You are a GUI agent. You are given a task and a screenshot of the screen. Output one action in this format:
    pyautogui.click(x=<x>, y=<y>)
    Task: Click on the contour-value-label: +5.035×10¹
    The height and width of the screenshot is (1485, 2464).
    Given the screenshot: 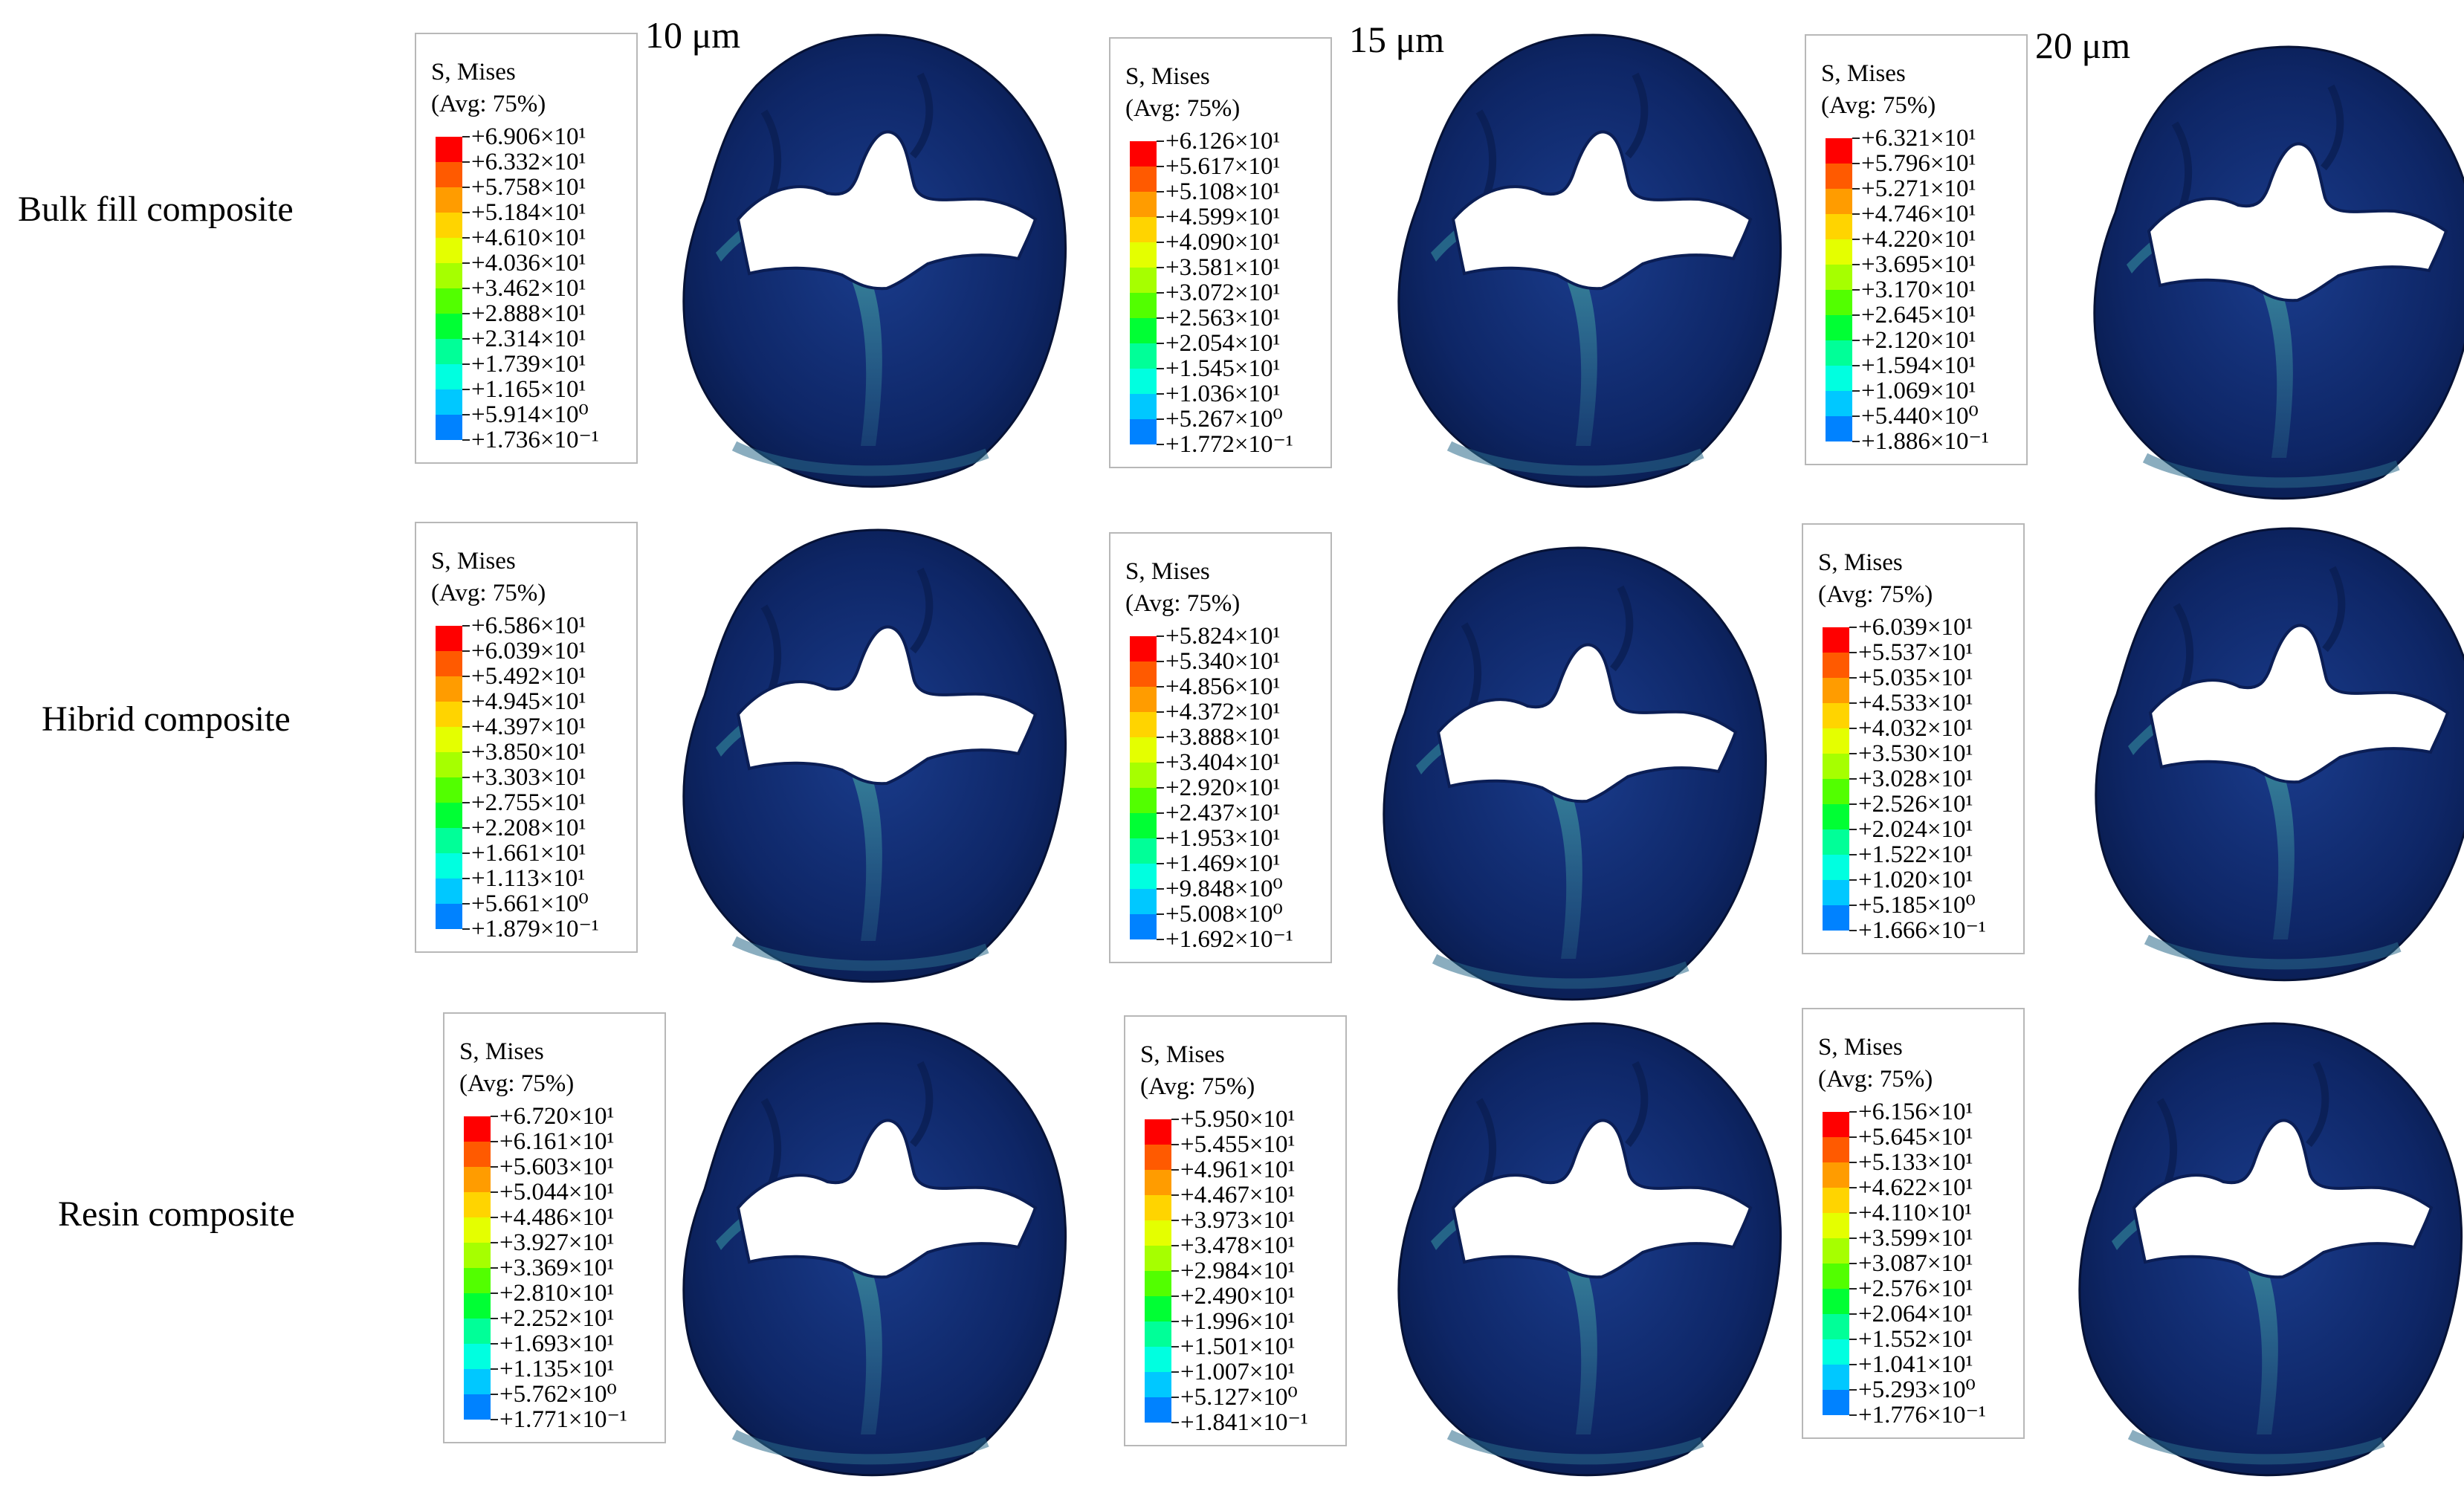 What is the action you would take?
    pyautogui.click(x=1915, y=677)
    